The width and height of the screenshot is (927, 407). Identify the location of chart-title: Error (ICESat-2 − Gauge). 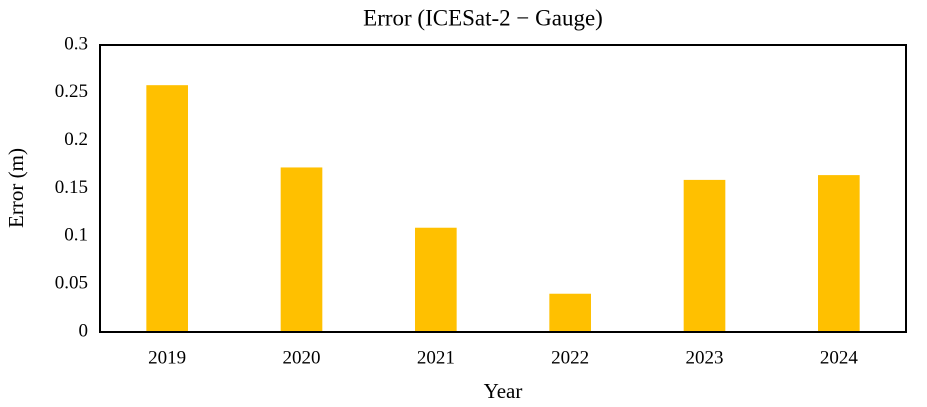
(483, 17).